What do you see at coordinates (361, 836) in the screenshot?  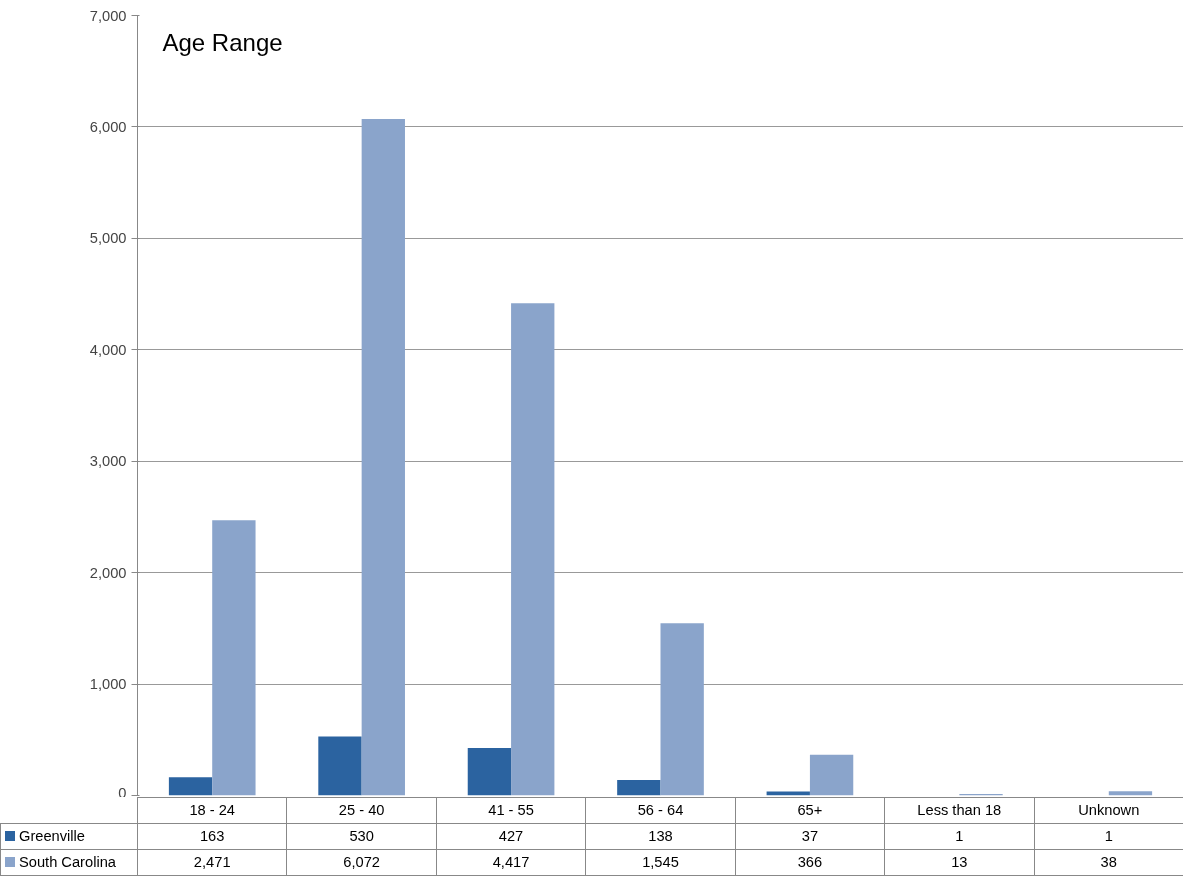 I see `data-label: 530` at bounding box center [361, 836].